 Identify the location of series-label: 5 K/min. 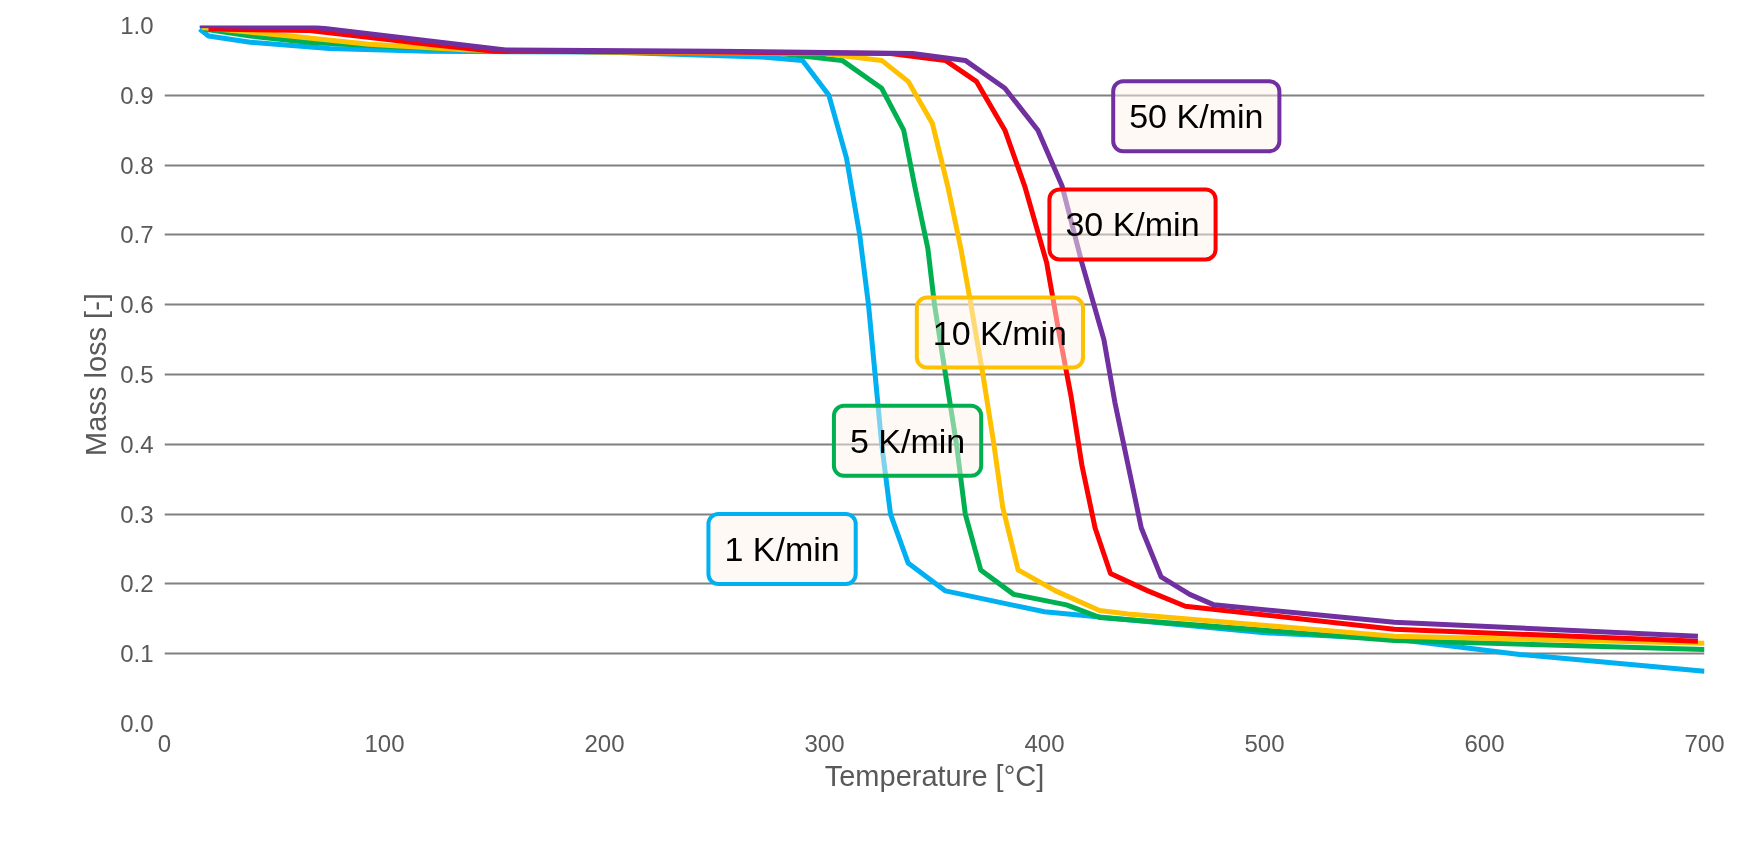
(907, 440).